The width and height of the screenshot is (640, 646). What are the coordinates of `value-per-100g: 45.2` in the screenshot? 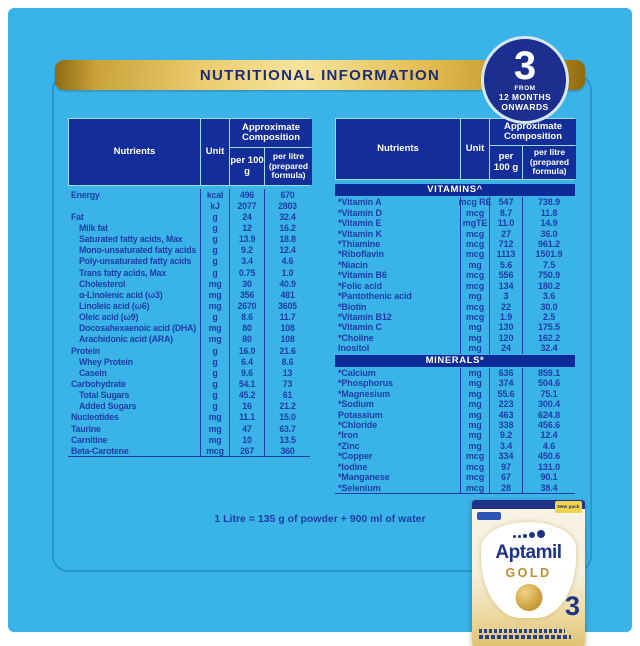 It's located at (246, 395).